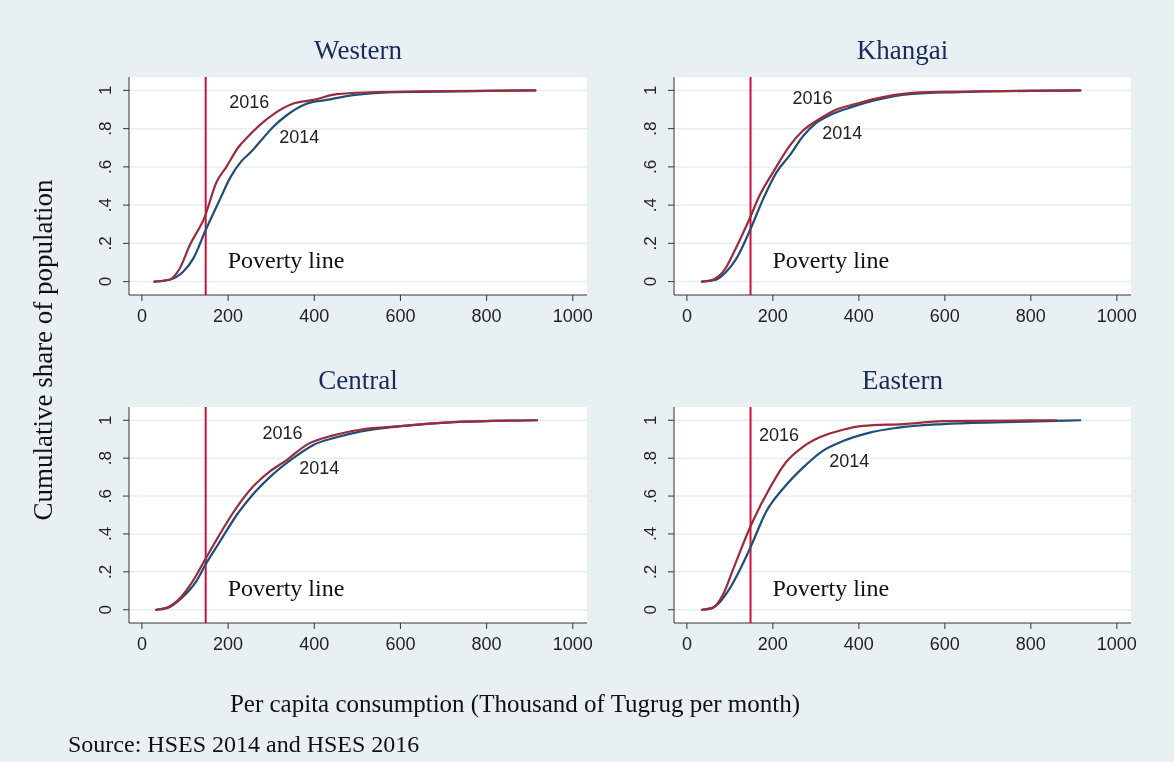  I want to click on x-axis-title: Per capita consumption (Thousand of Tugrug per month), so click(515, 704).